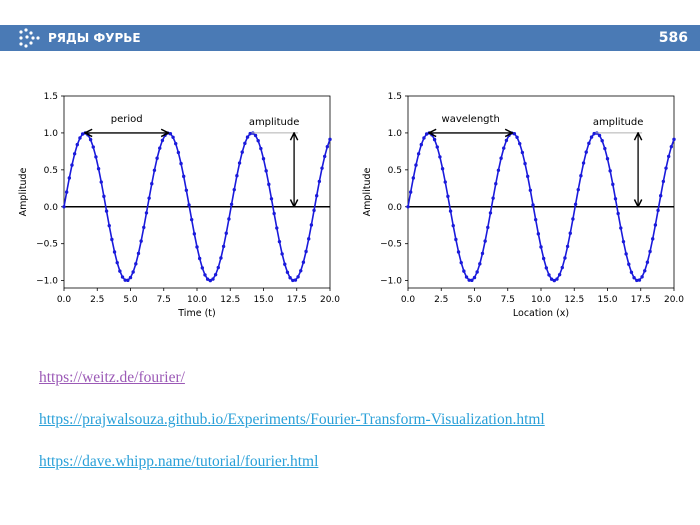 This screenshot has width=700, height=525. I want to click on plot-frame, so click(541, 192).